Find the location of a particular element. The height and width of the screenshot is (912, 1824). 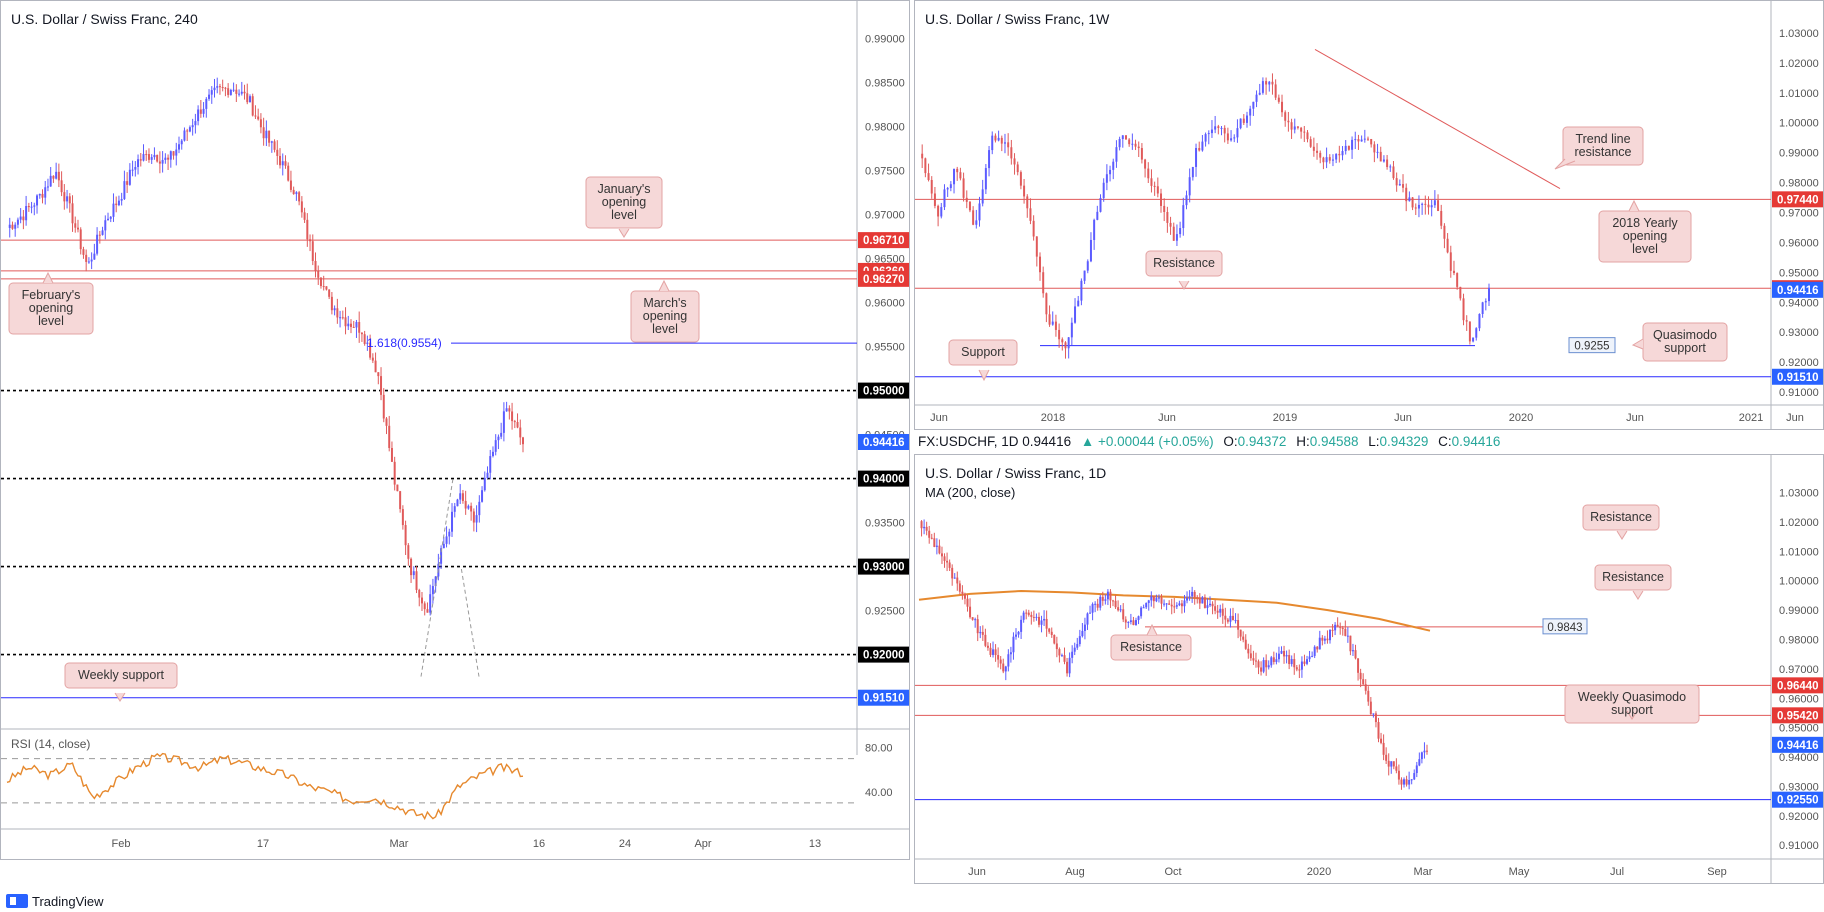

tradingview-logo-icon is located at coordinates (17, 901).